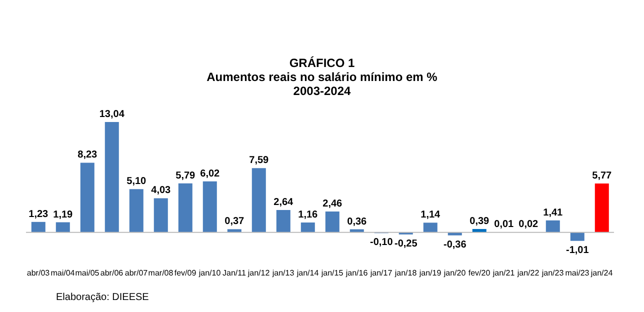 The height and width of the screenshot is (312, 644). What do you see at coordinates (234, 222) in the screenshot?
I see `data-label: 0,37` at bounding box center [234, 222].